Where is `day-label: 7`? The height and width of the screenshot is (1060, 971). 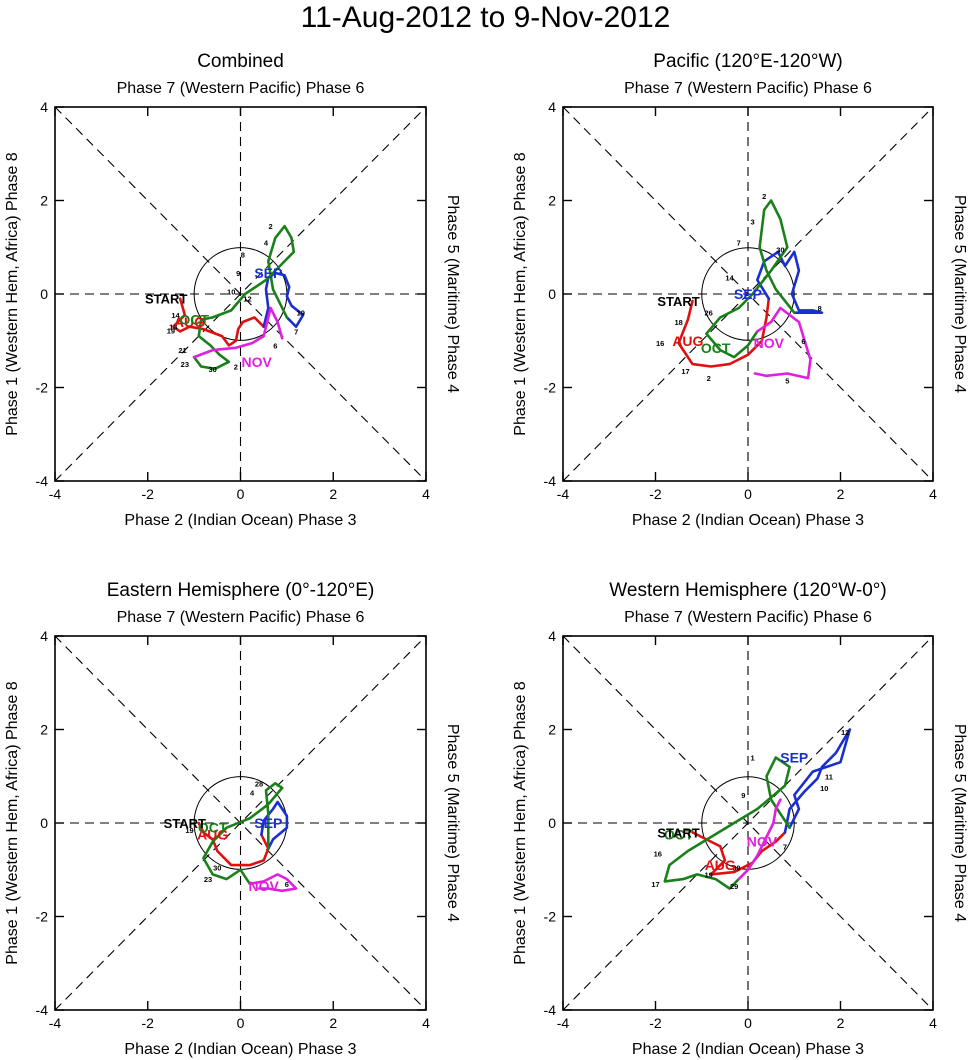 day-label: 7 is located at coordinates (785, 846).